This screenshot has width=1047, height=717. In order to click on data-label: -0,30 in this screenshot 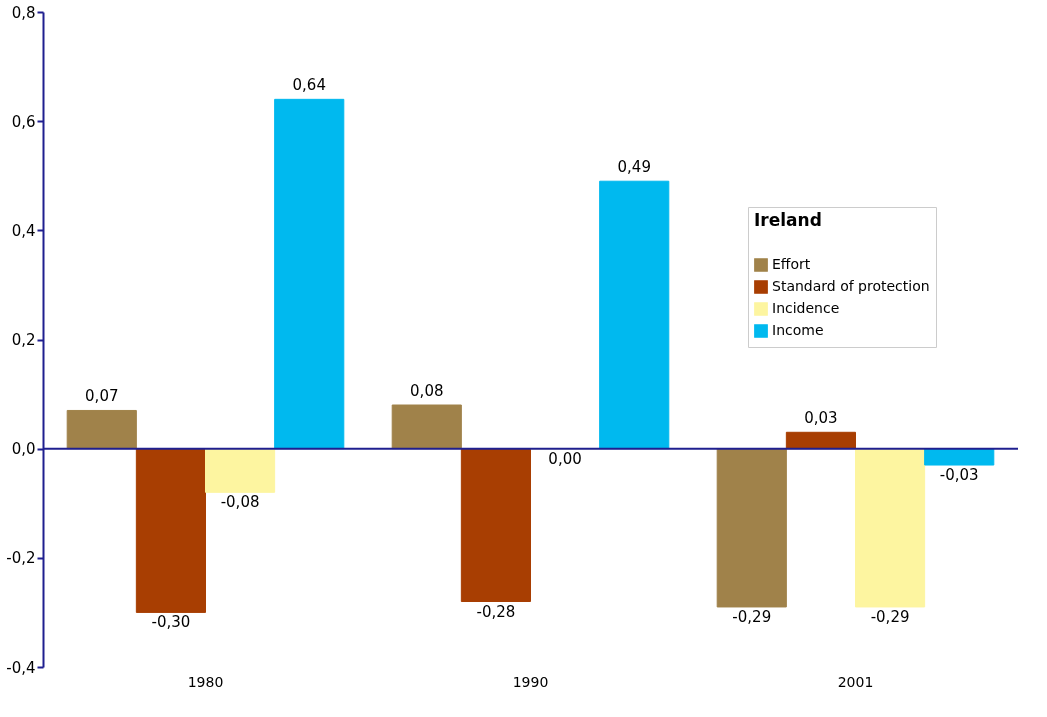, I will do `click(171, 622)`.